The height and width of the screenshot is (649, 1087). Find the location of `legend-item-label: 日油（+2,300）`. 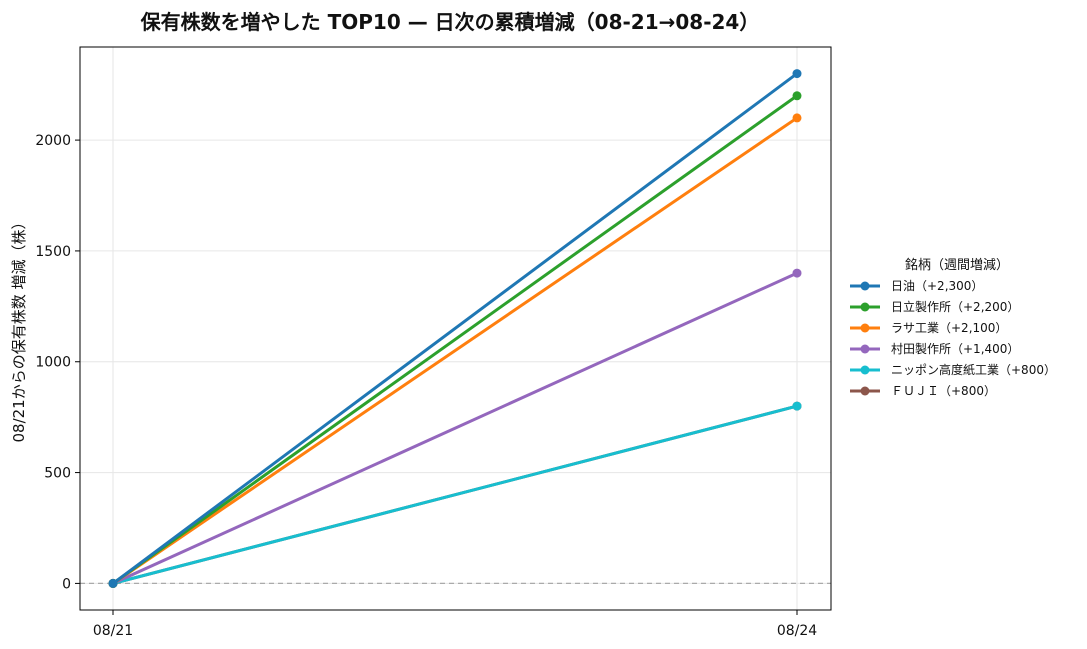

legend-item-label: 日油（+2,300） is located at coordinates (937, 286).